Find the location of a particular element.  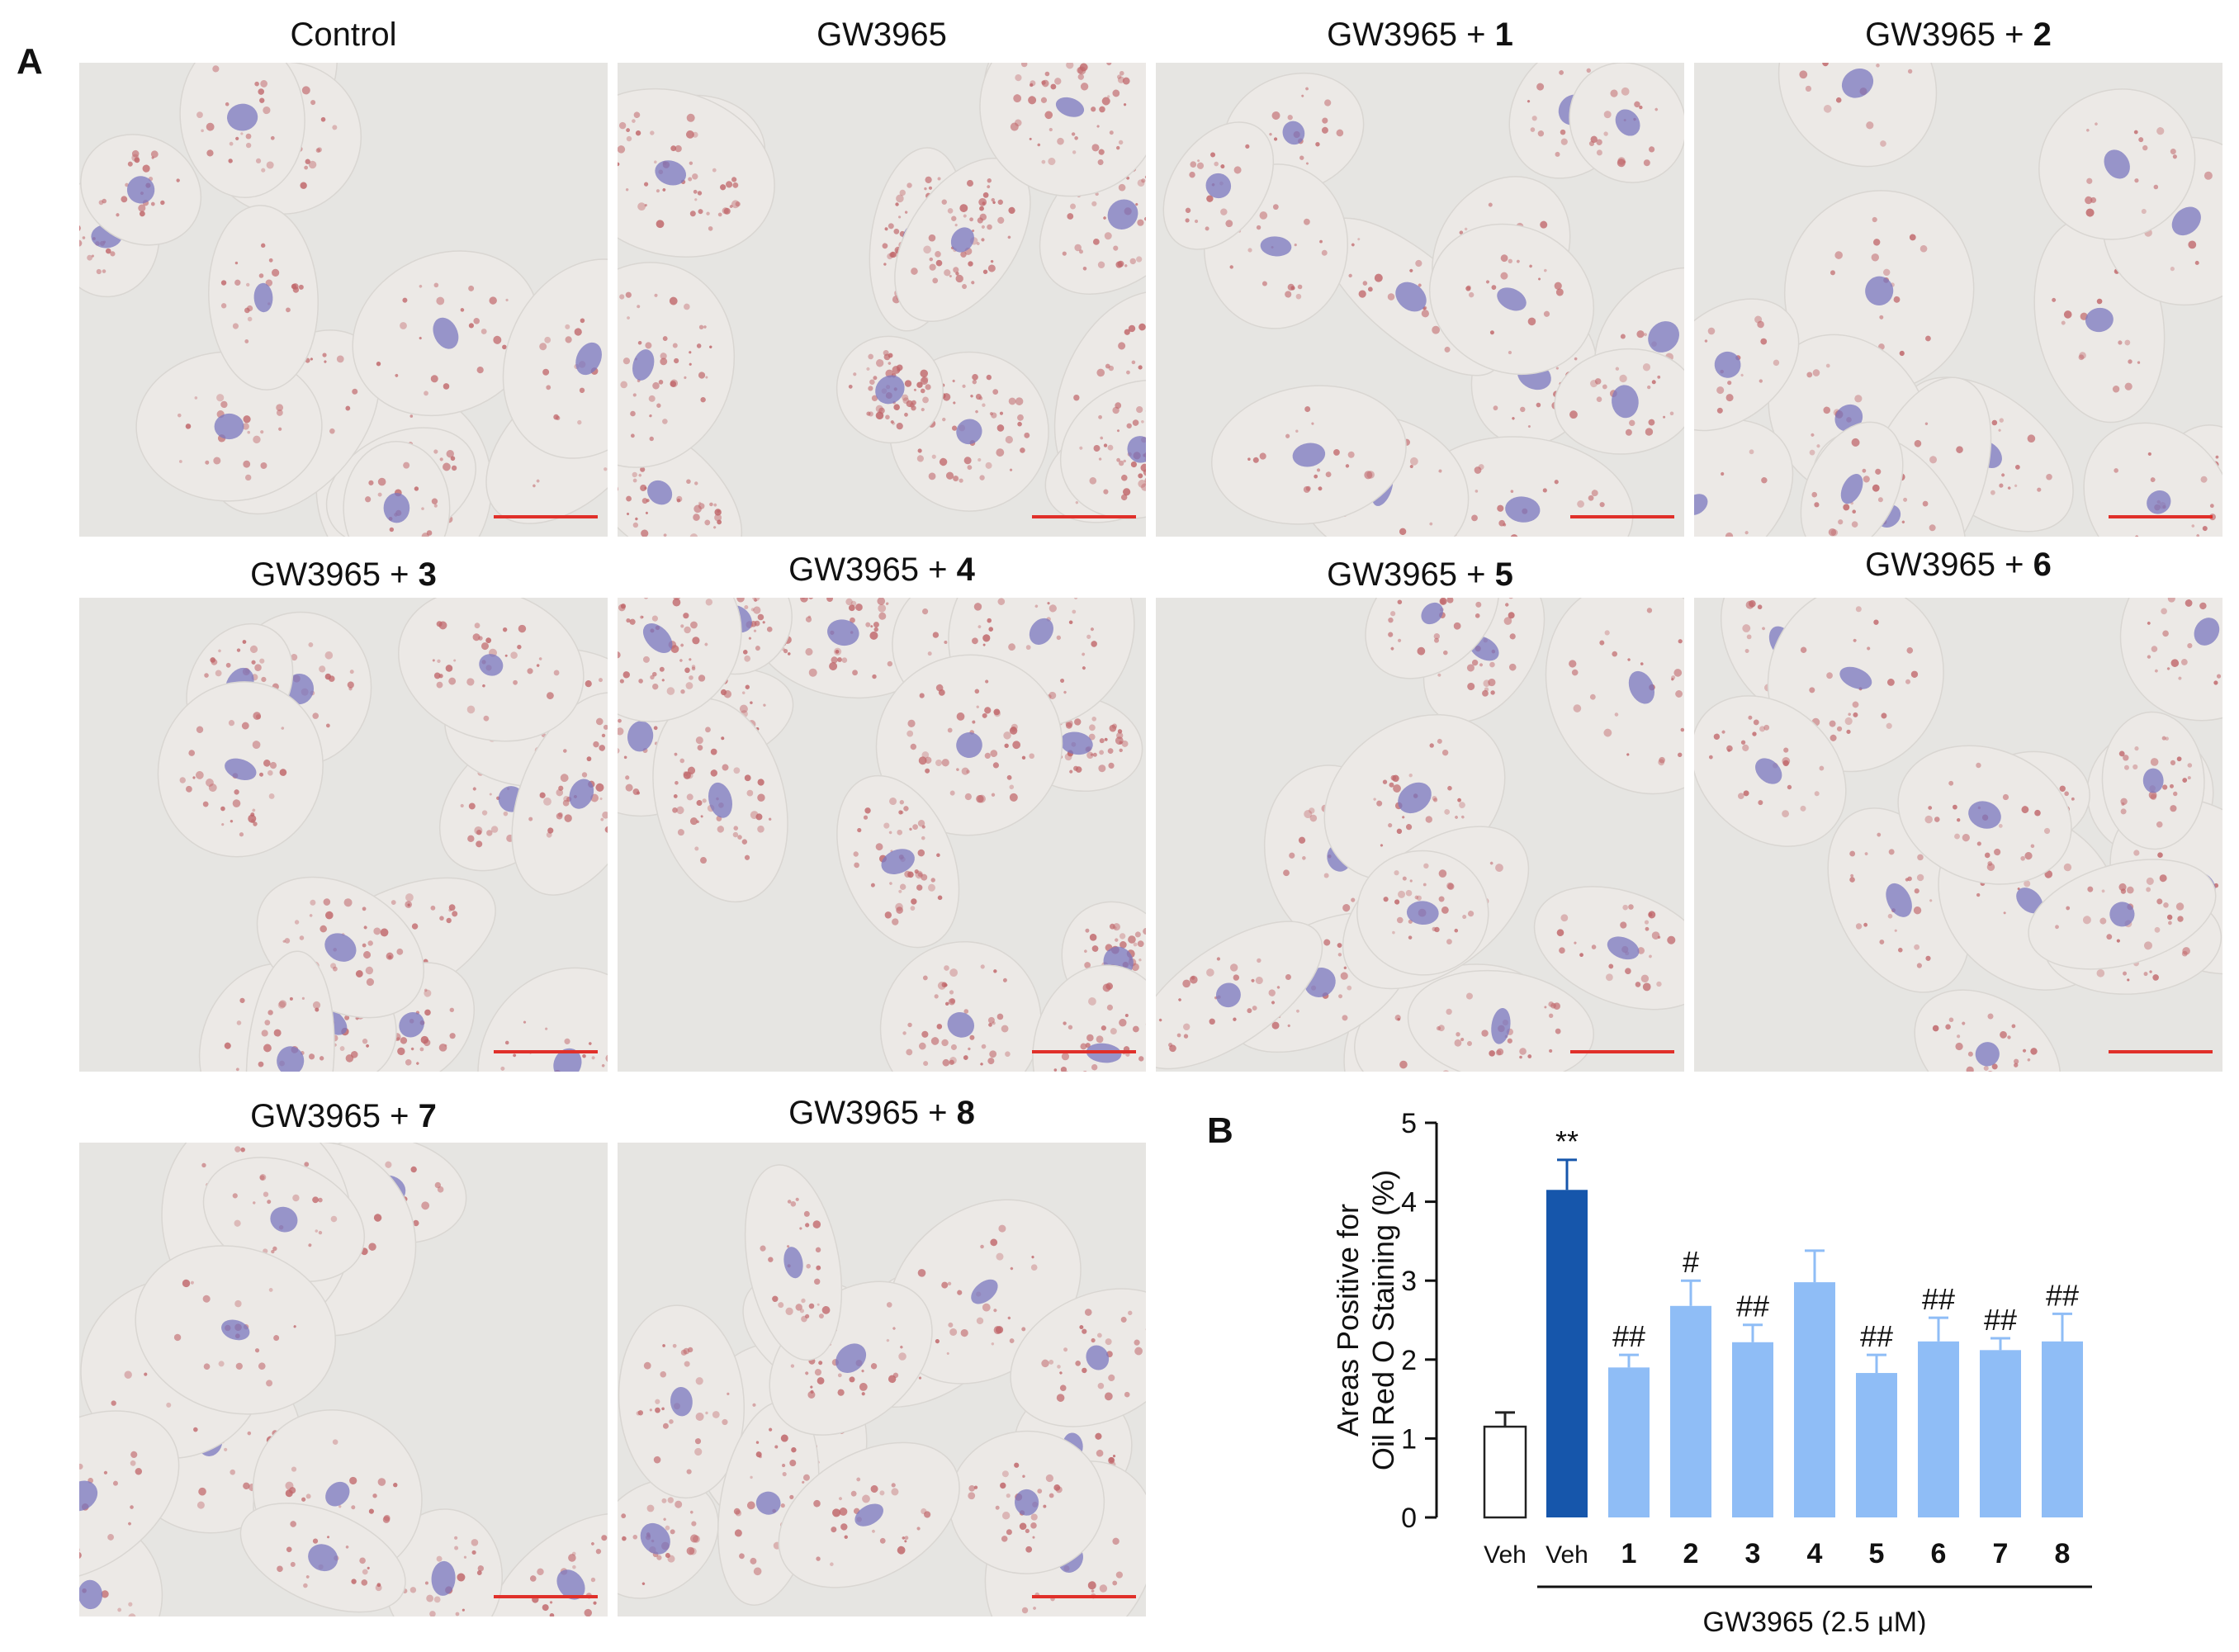

y-tick-label: 3 is located at coordinates (1409, 1281).